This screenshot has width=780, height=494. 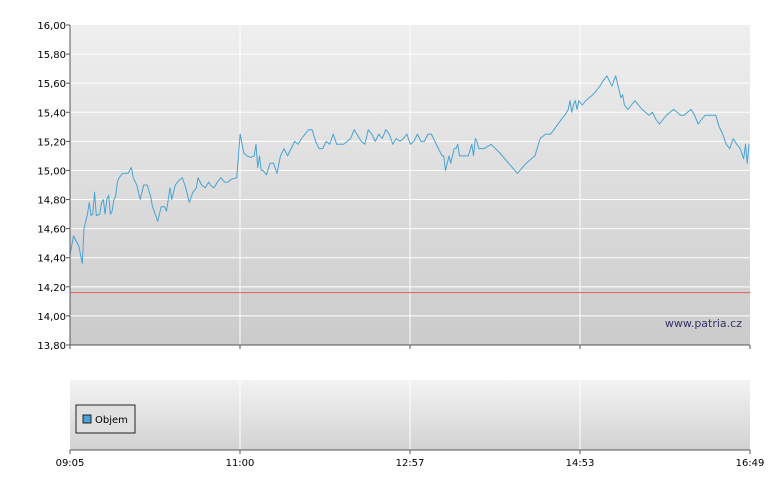 What do you see at coordinates (410, 463) in the screenshot?
I see `x-tick-label: 12:57` at bounding box center [410, 463].